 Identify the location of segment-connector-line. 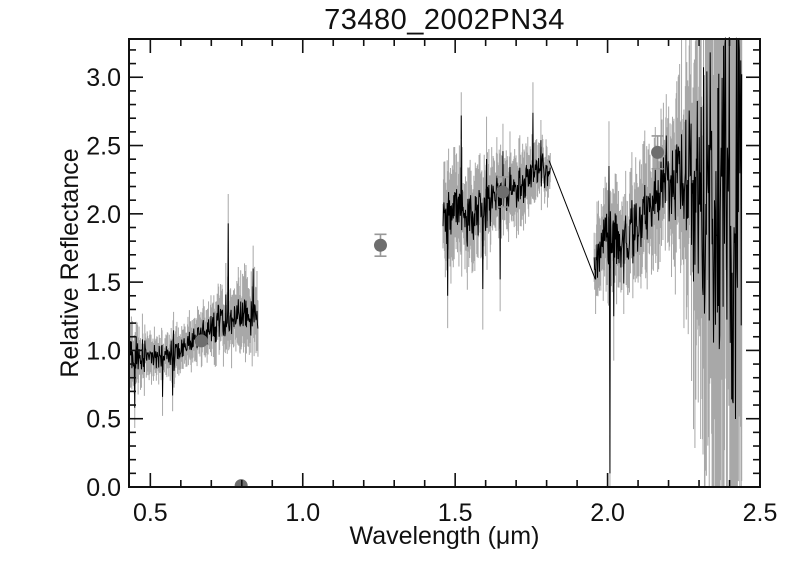
(572, 220).